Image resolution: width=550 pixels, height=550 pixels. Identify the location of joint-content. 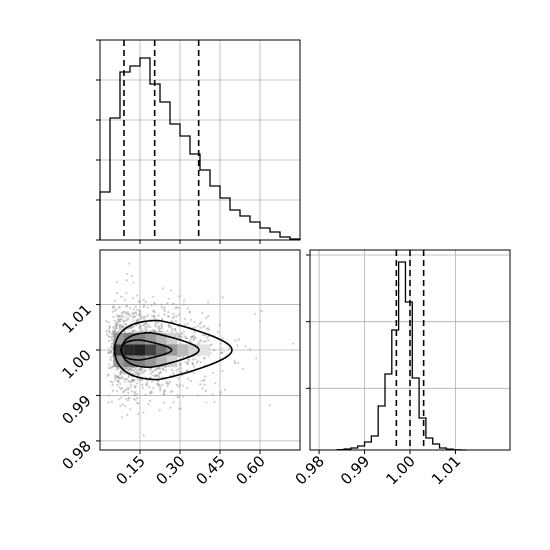
(200, 349).